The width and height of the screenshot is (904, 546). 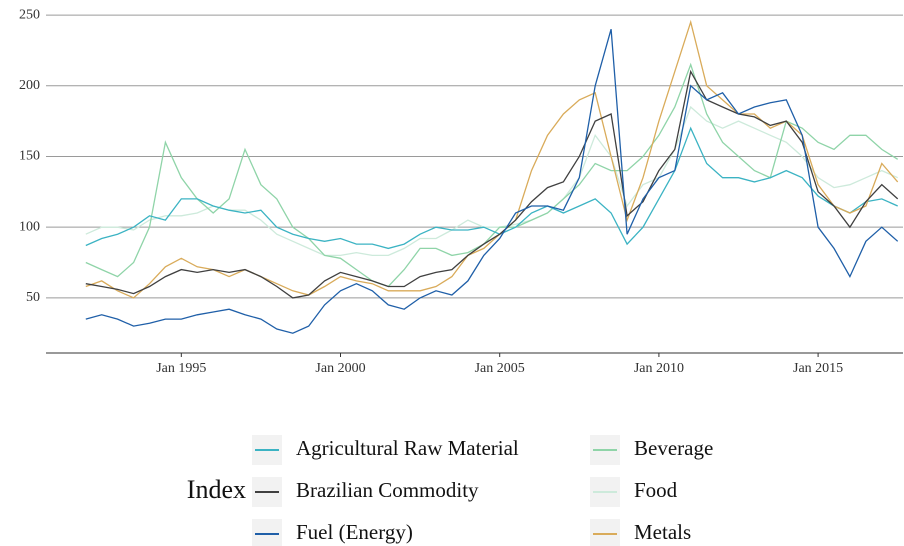 What do you see at coordinates (387, 490) in the screenshot?
I see `legend-label: Brazilian Commodity` at bounding box center [387, 490].